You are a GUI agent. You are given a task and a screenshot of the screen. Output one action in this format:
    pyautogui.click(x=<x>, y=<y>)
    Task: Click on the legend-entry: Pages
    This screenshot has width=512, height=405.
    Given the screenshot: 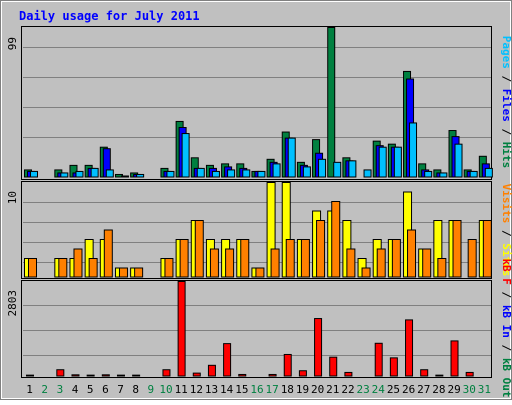 What is the action you would take?
    pyautogui.click(x=506, y=52)
    